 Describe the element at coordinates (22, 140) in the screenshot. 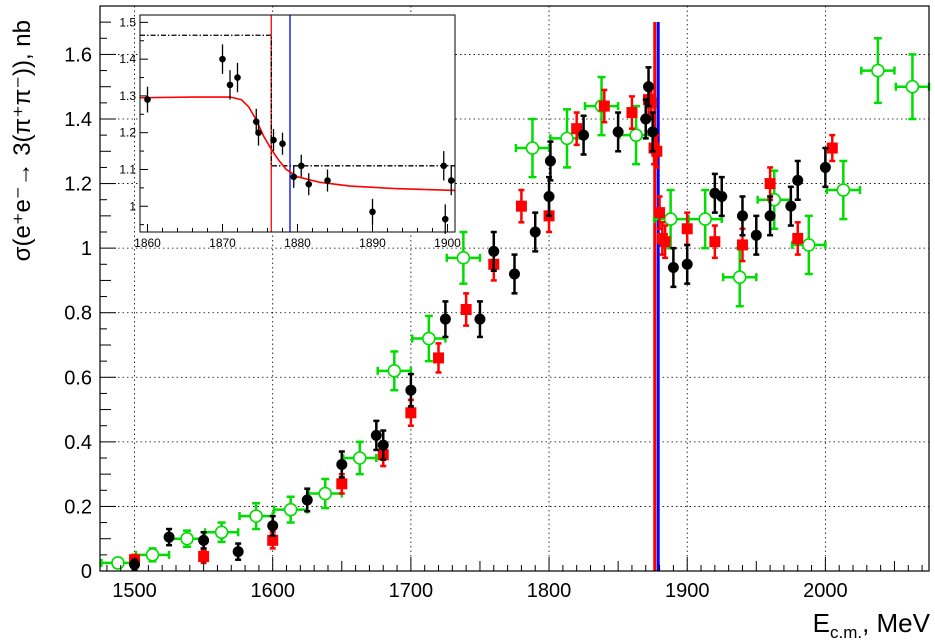

I see `y-axis-label: σ(e⁺e⁻→ 3(π⁺π⁻)), nb` at that location.